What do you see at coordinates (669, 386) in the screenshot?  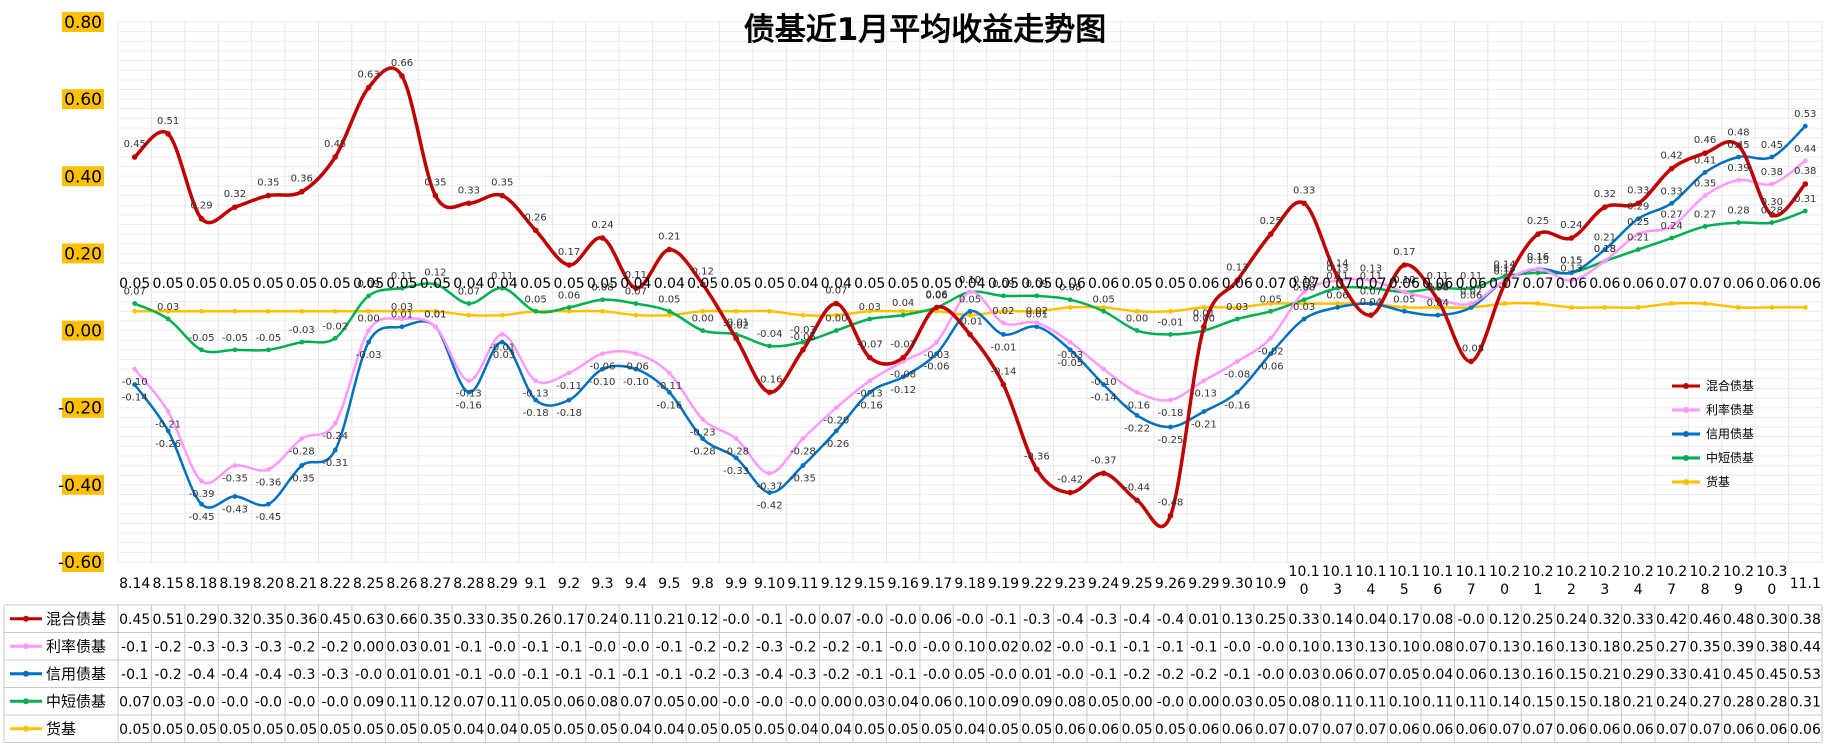 I see `data-label: -0.11` at bounding box center [669, 386].